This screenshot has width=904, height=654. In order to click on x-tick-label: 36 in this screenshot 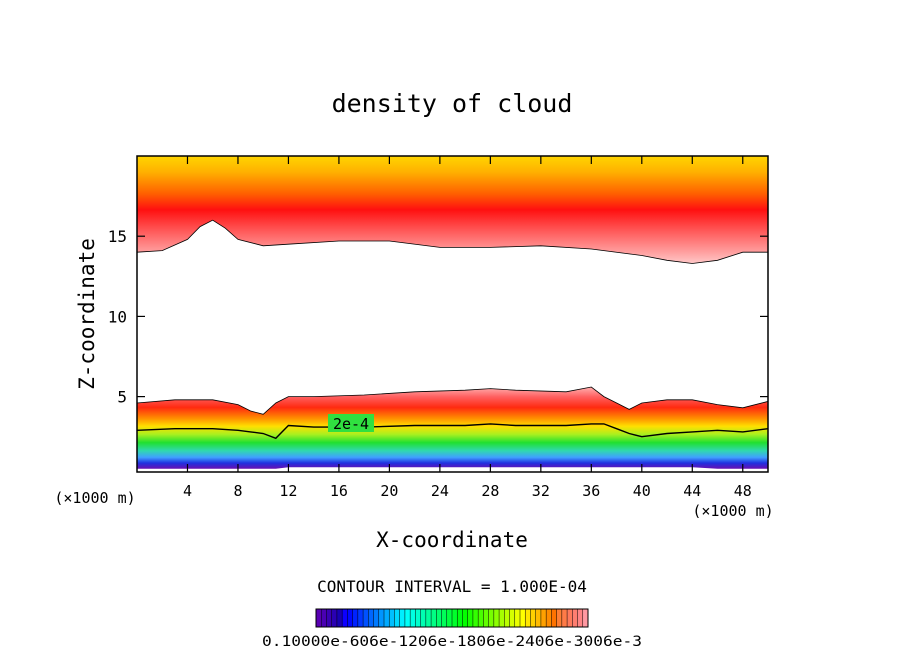, I will do `click(591, 491)`.